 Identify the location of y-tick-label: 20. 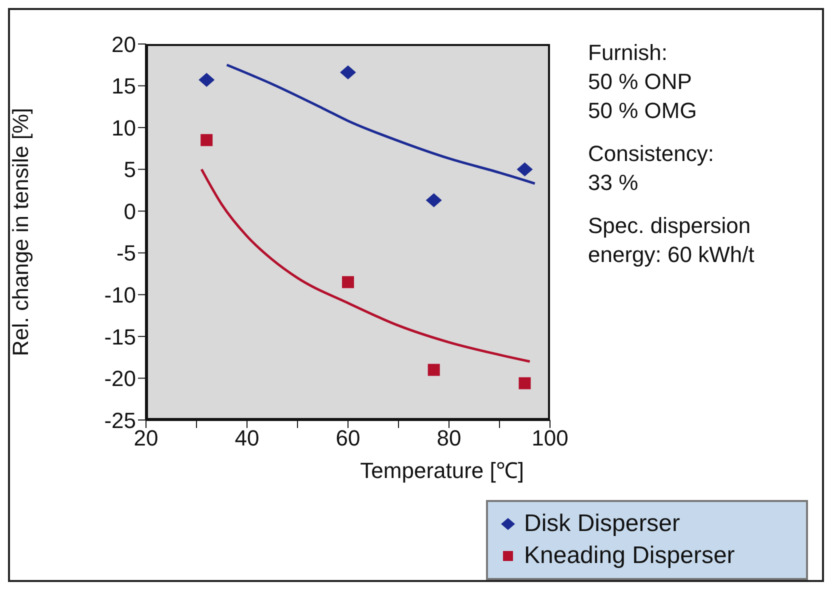
(124, 44).